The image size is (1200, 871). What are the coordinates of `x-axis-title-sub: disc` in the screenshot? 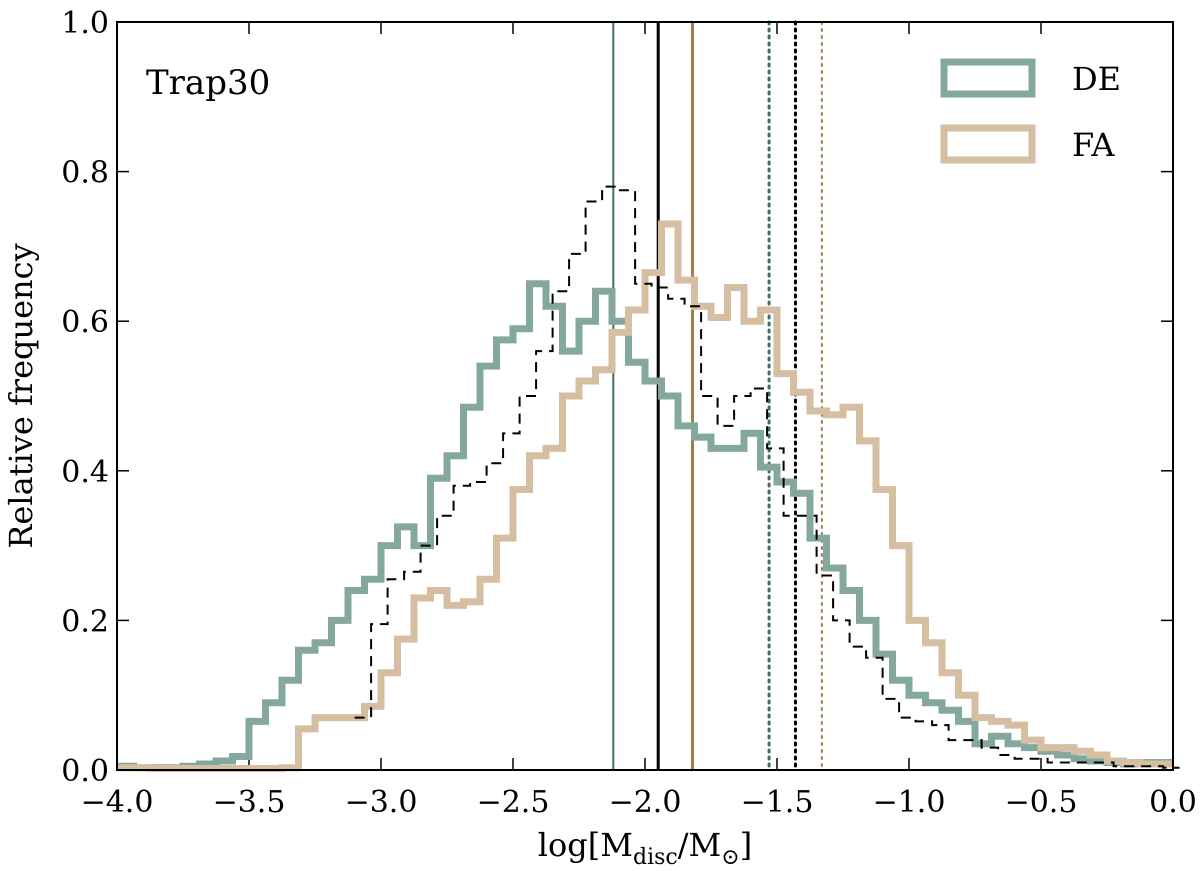 It's located at (655, 857).